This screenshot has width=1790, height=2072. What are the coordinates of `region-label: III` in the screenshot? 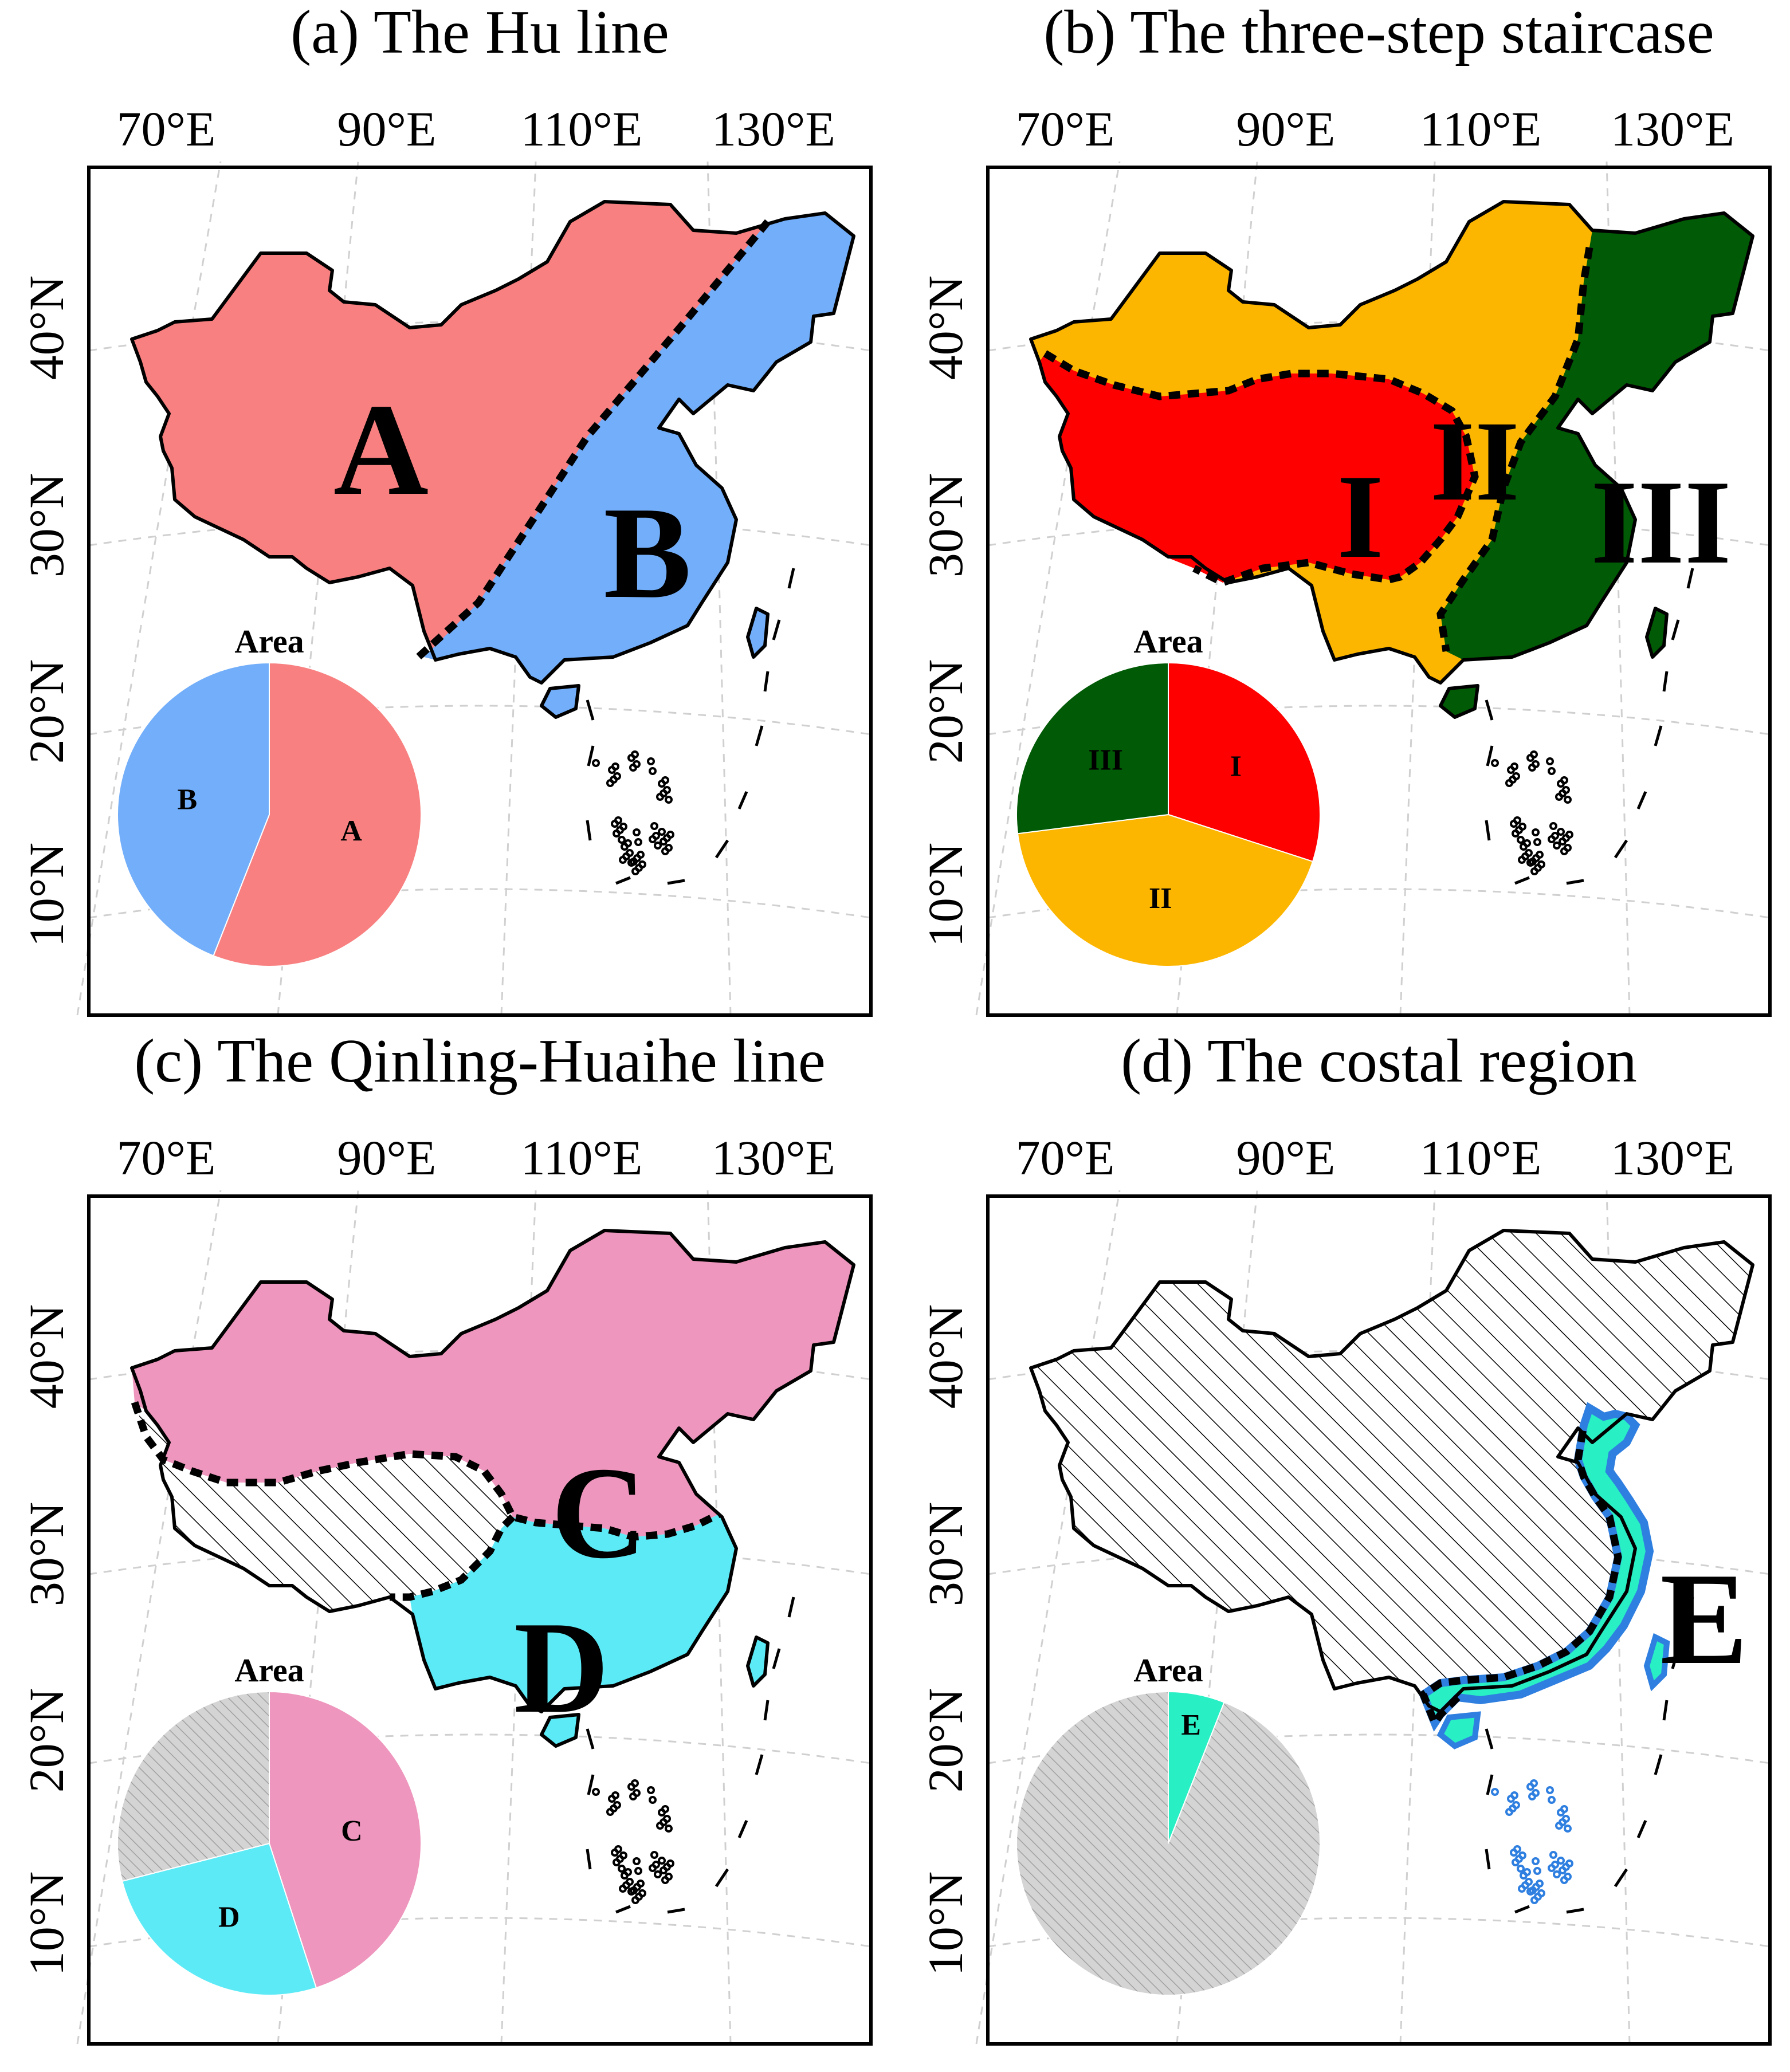 It's located at (1661, 522).